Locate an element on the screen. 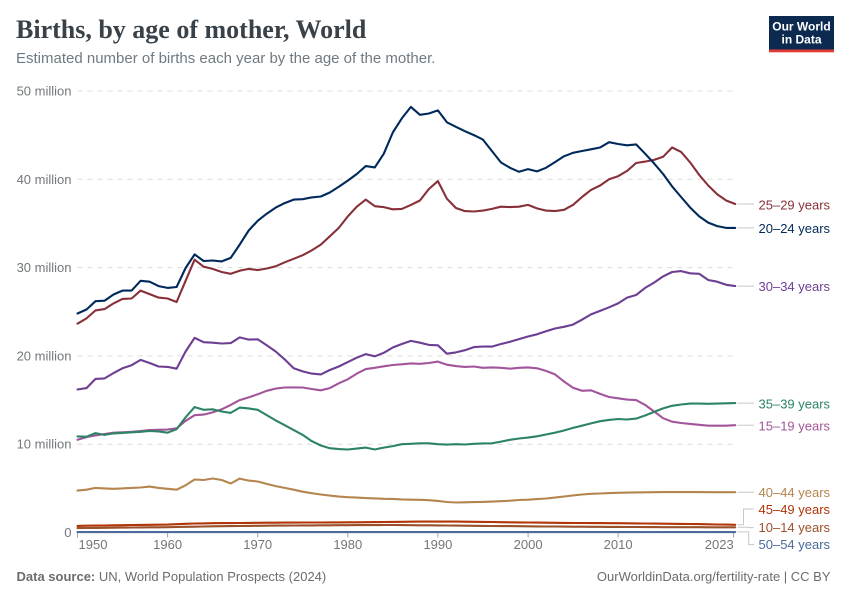  svg-text: 25–29 years is located at coordinates (795, 204).